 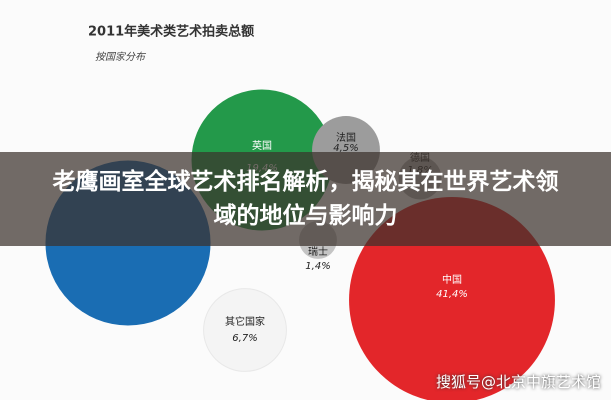 I want to click on bubble-label: 法国, so click(x=346, y=137).